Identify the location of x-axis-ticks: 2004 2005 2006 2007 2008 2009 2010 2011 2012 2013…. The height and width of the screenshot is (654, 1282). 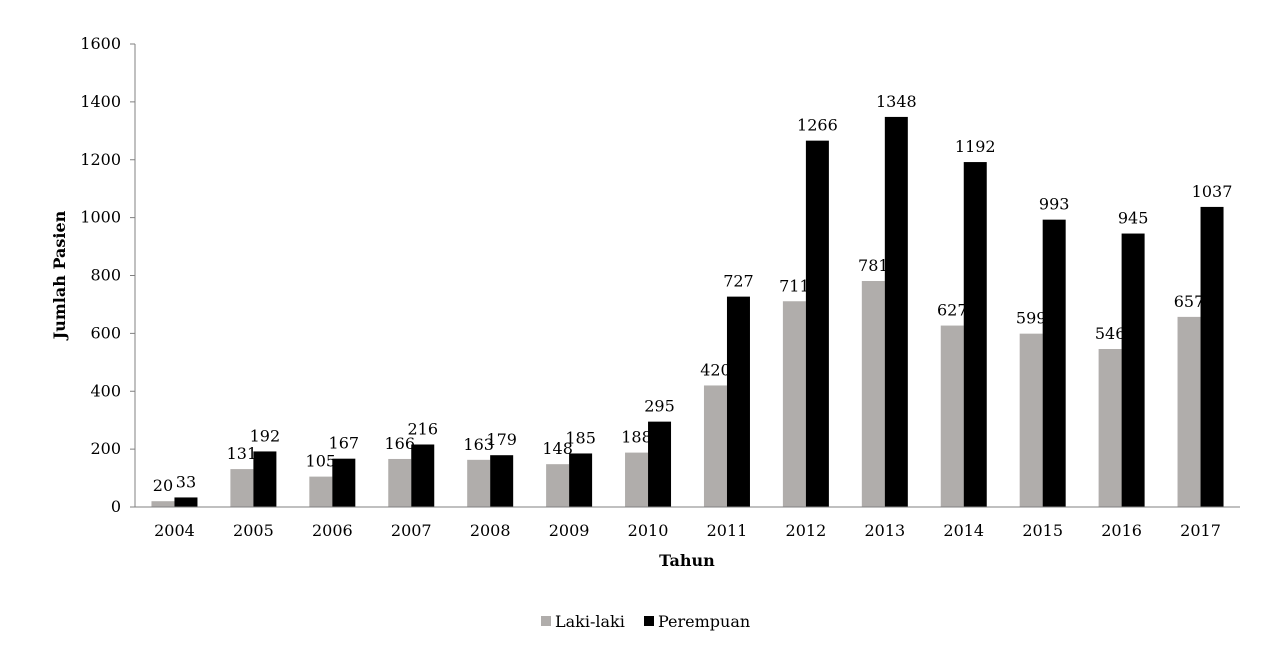
(687, 530).